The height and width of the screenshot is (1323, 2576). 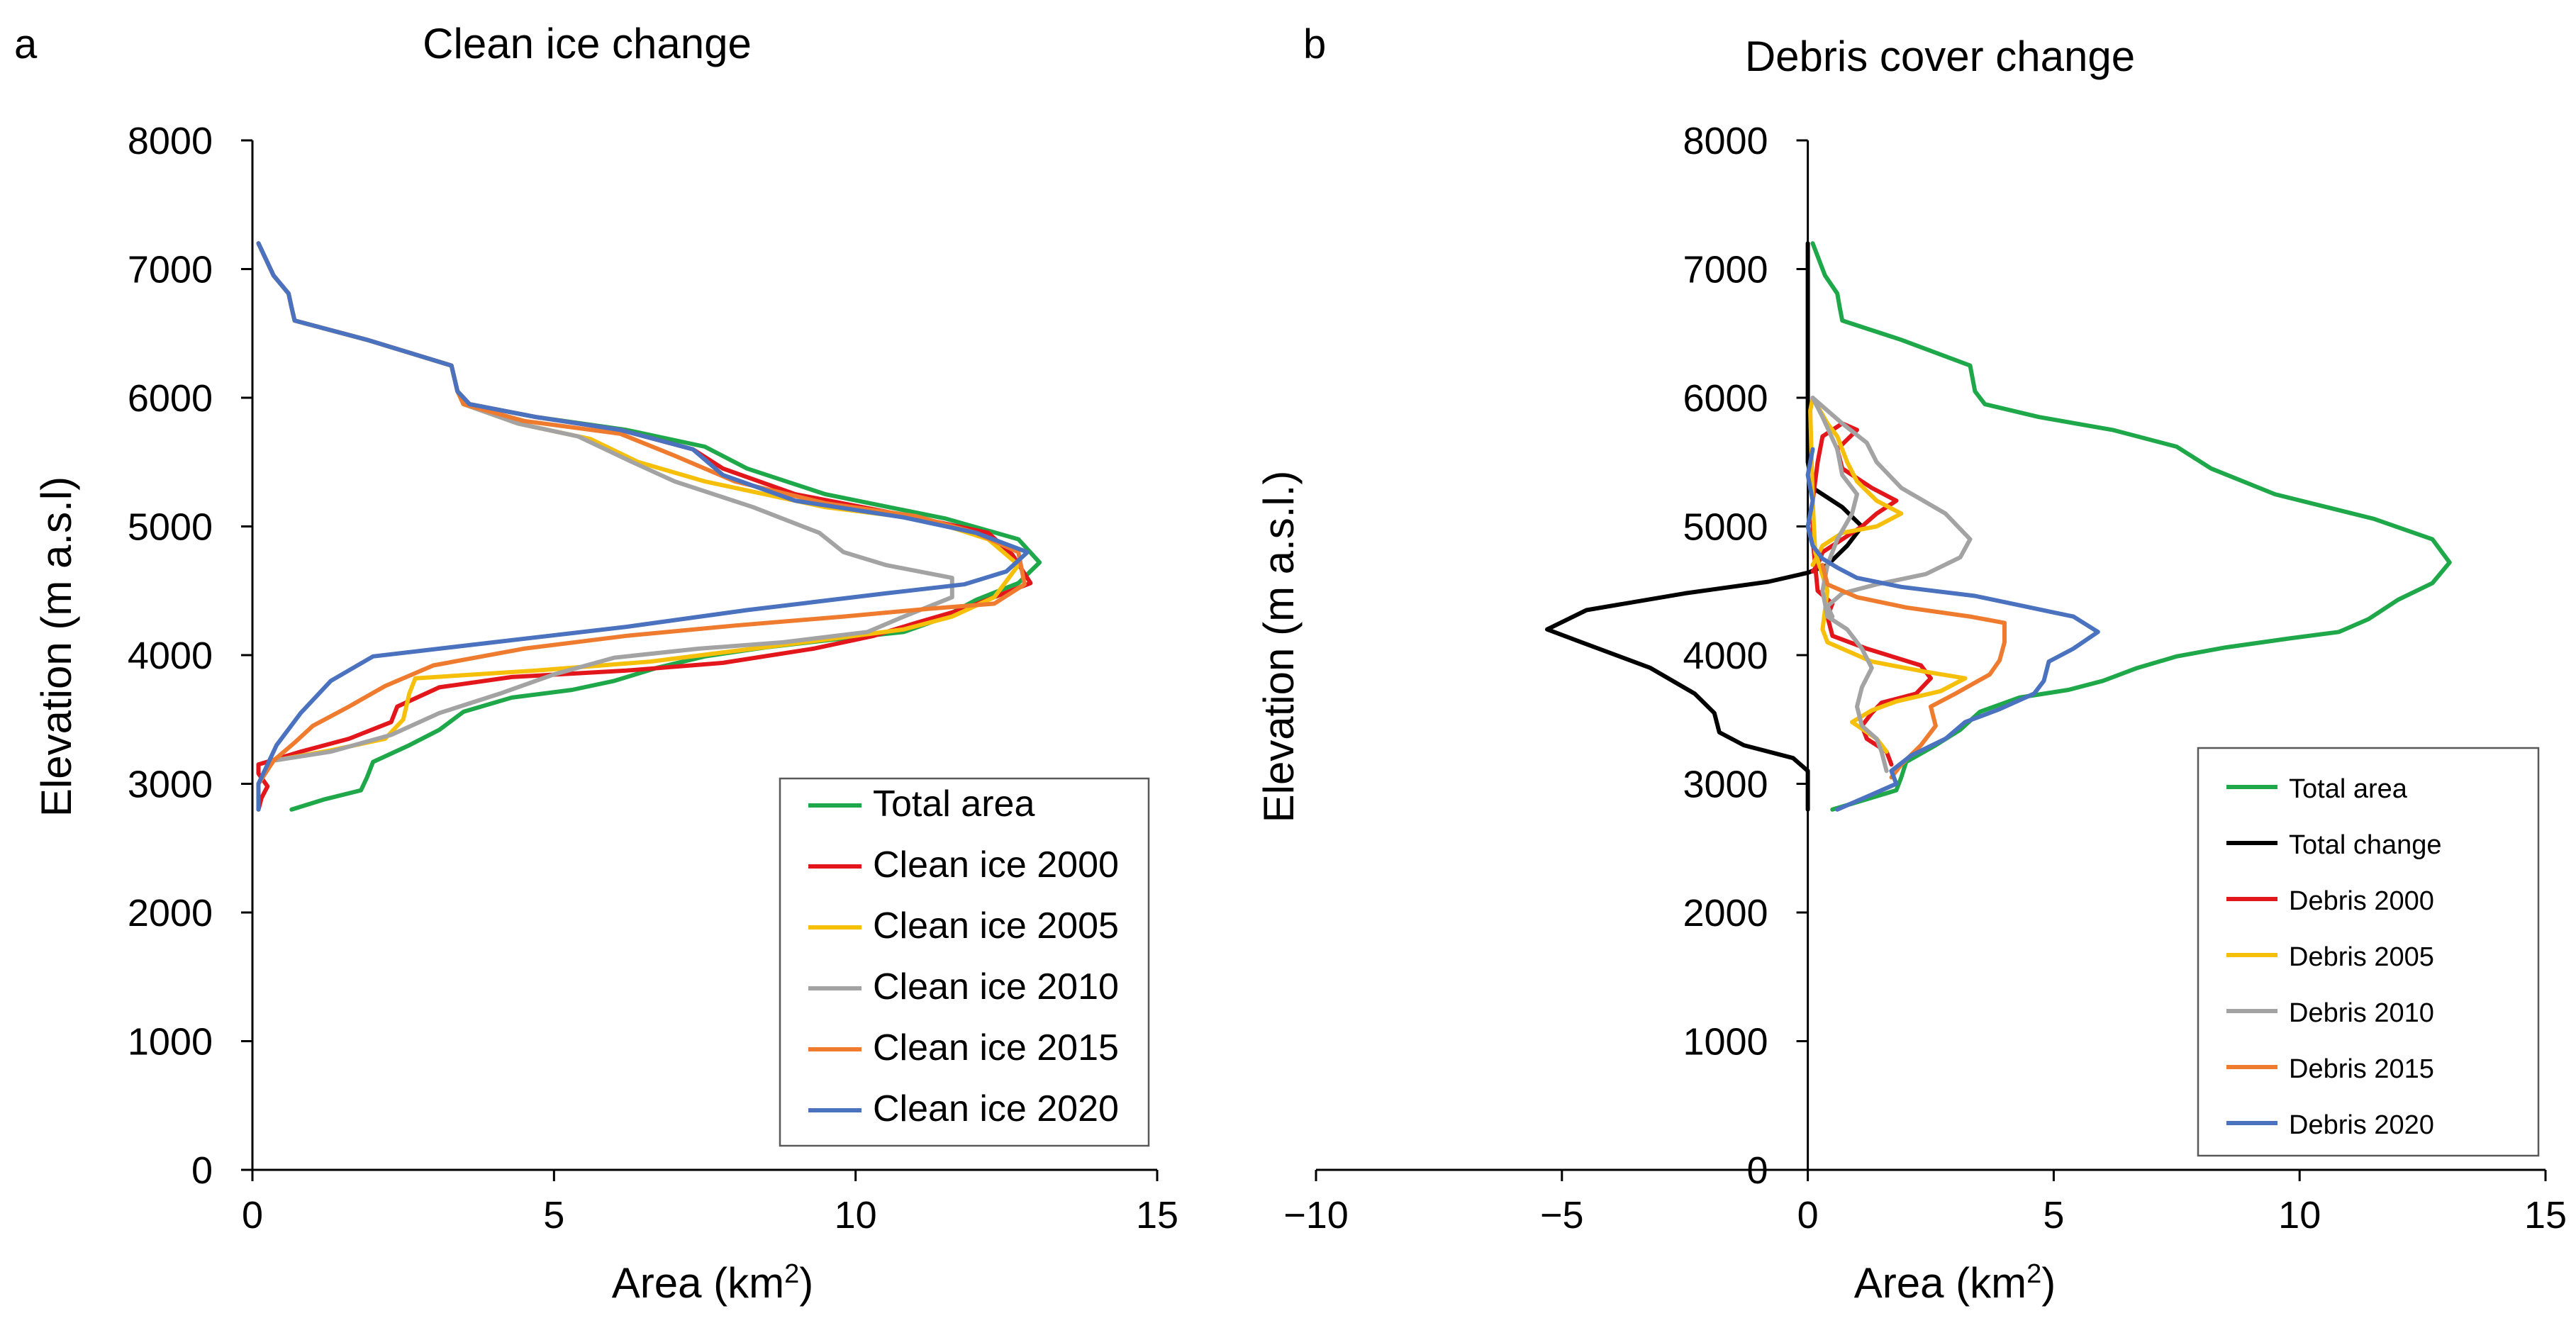 I want to click on x-tick-label: −5, so click(x=1562, y=1215).